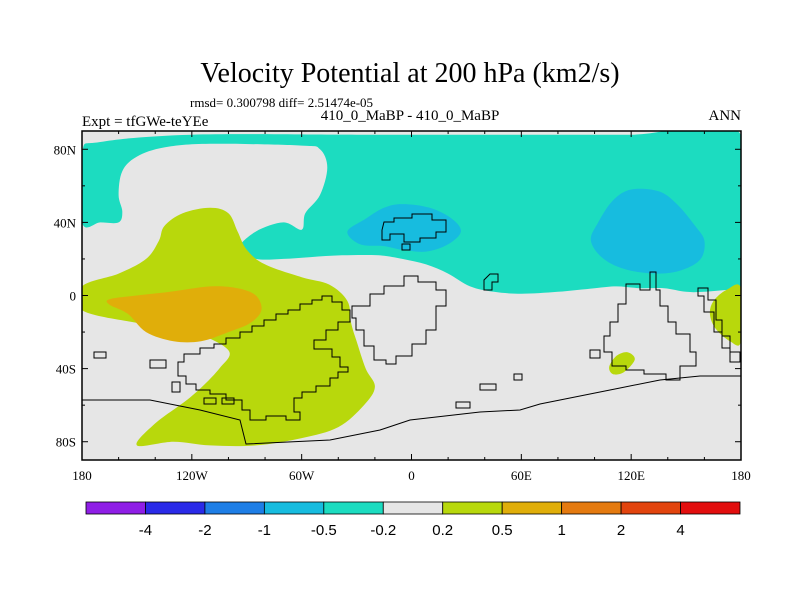 The image size is (800, 600). I want to click on chart-title: Velocity Potential at 200 hPa (km2/s), so click(409, 73).